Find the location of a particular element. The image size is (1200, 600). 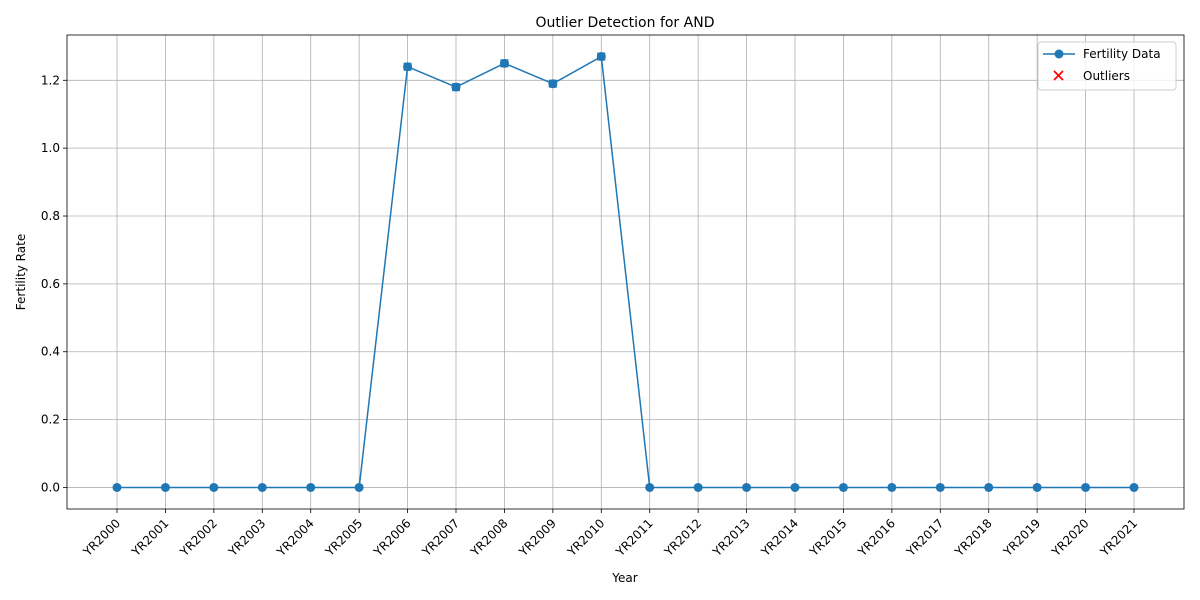

y-tick-label: 0.2 is located at coordinates (50, 420).